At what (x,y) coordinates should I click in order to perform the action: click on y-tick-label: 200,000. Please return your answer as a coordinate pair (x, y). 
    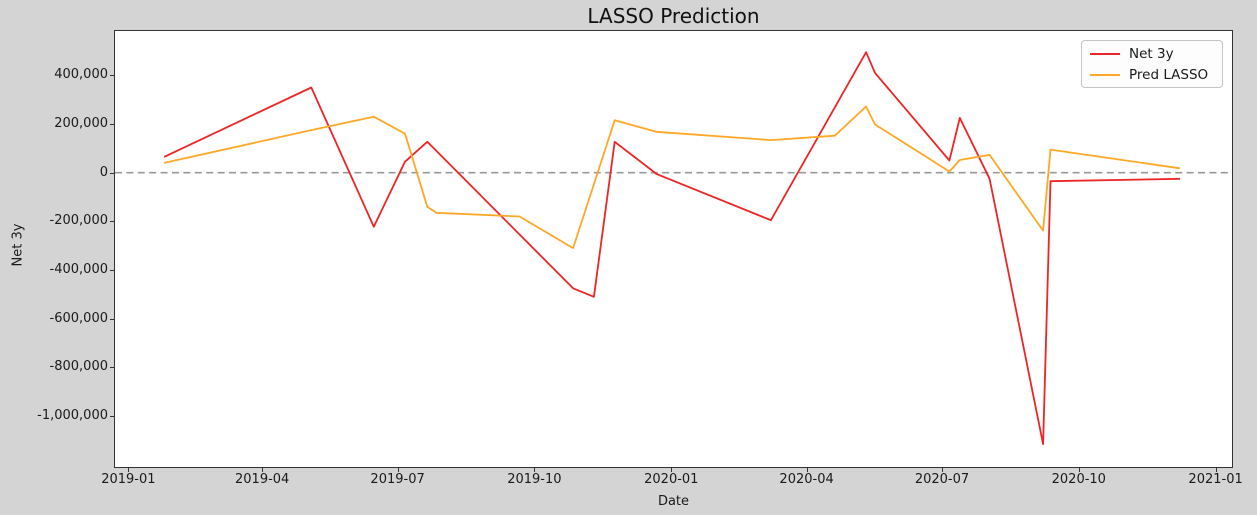
    Looking at the image, I should click on (81, 123).